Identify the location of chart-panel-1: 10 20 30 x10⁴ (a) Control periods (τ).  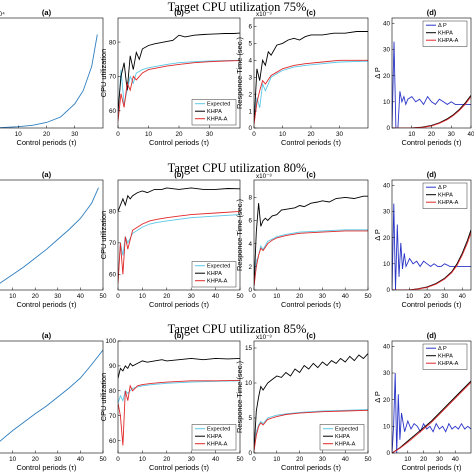
(52, 77).